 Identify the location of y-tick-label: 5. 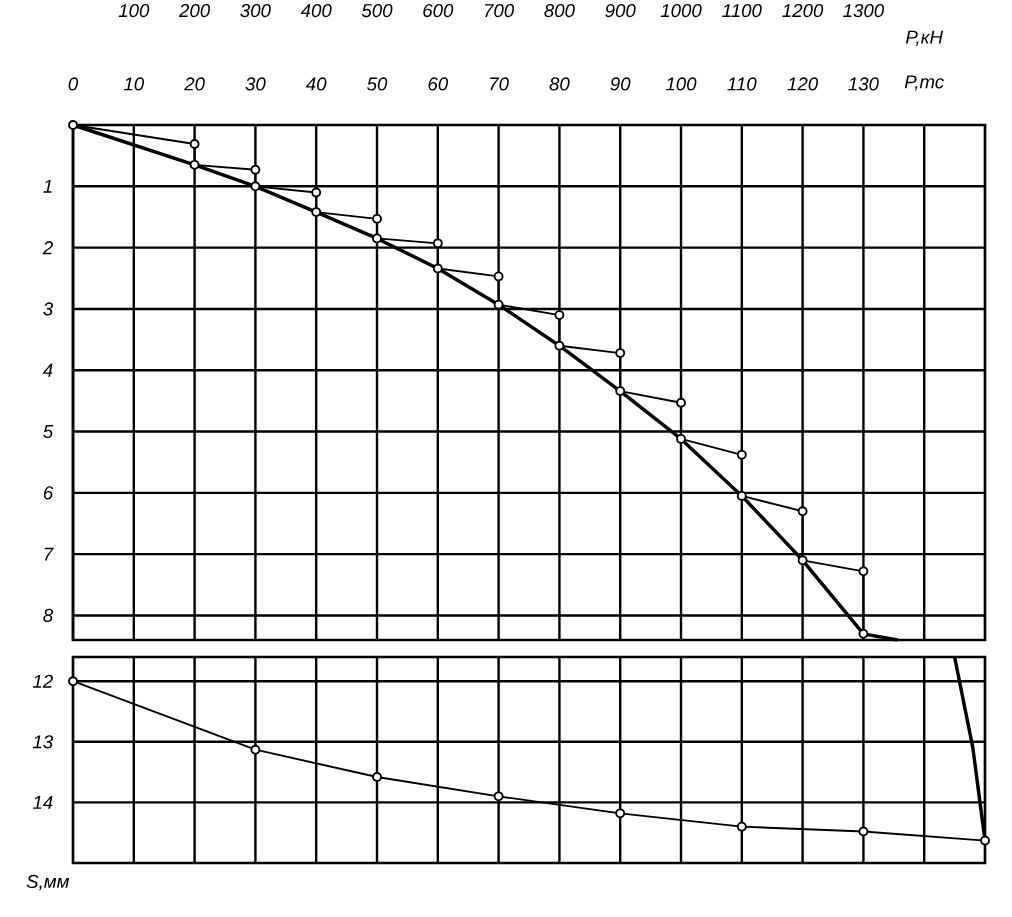
(48, 432).